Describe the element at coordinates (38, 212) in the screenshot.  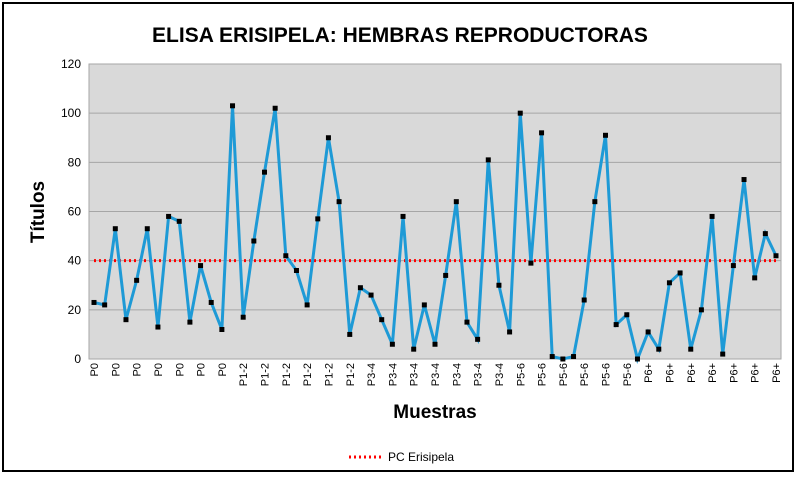
I see `y-axis-label: Títulos` at that location.